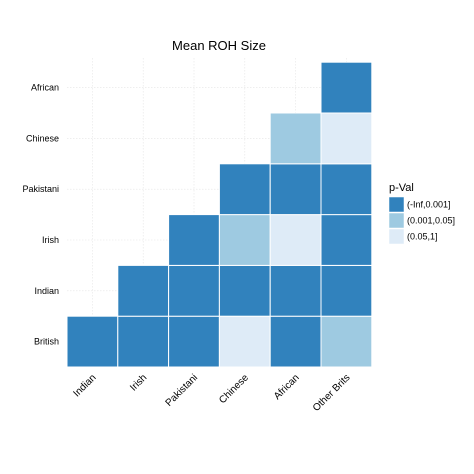 The image size is (474, 474). What do you see at coordinates (46, 291) in the screenshot?
I see `y-tick-label: Indian` at bounding box center [46, 291].